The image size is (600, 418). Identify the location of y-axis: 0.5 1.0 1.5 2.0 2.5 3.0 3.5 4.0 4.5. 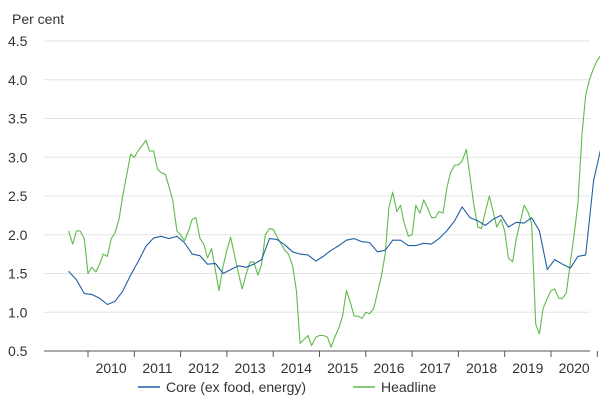
(18, 196).